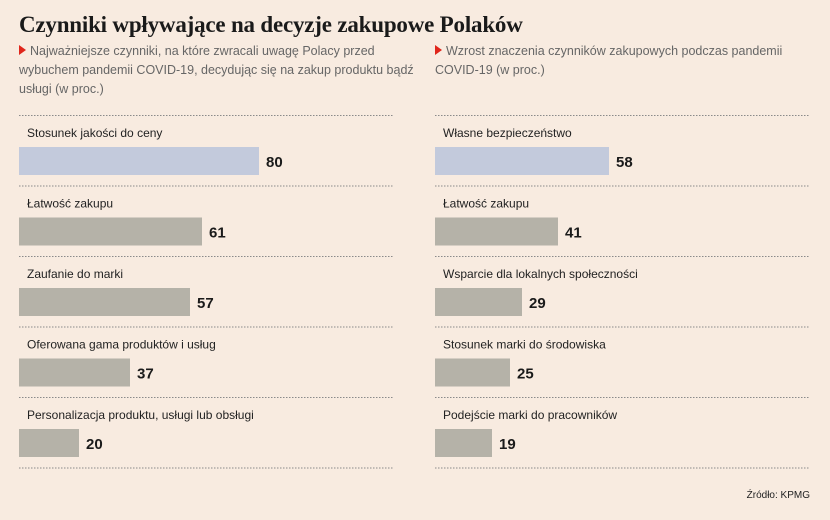 This screenshot has height=520, width=830. Describe the element at coordinates (217, 233) in the screenshot. I see `value-label: 61` at that location.